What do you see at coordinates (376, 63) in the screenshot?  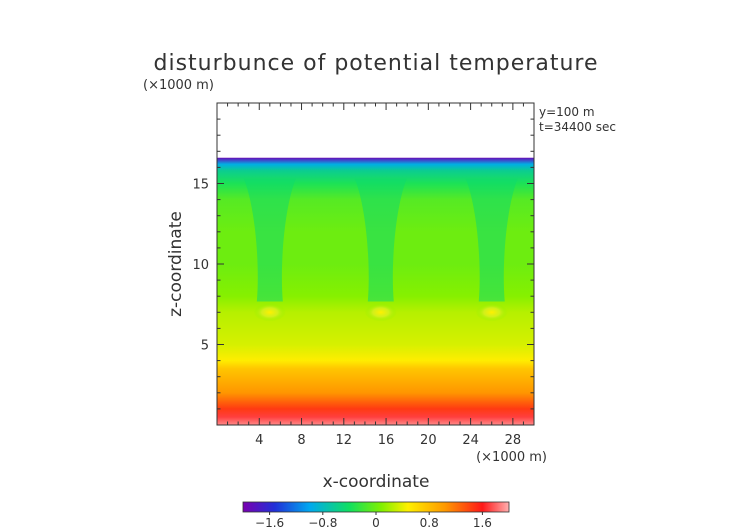 I see `chart-title: disturbunce of potential temperature` at bounding box center [376, 63].